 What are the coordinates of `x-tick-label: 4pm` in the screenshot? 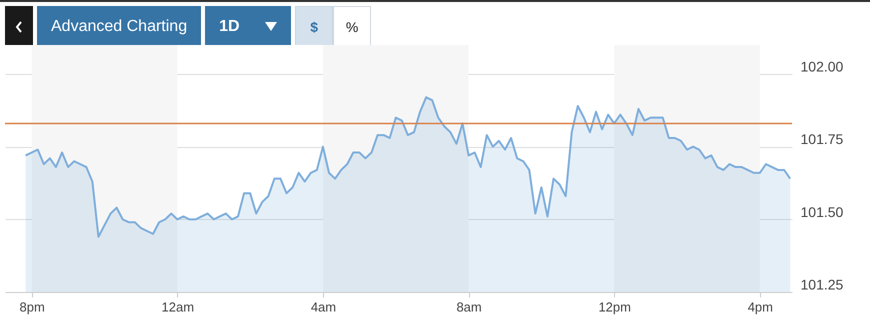 It's located at (760, 307).